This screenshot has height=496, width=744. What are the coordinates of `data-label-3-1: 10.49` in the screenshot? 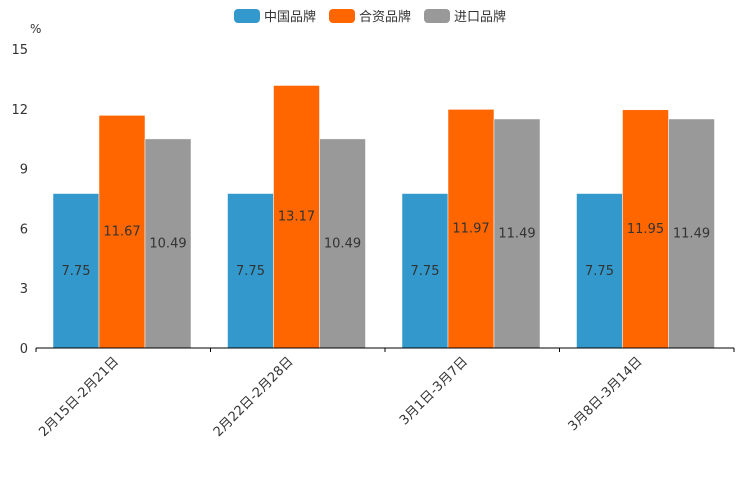 It's located at (167, 243).